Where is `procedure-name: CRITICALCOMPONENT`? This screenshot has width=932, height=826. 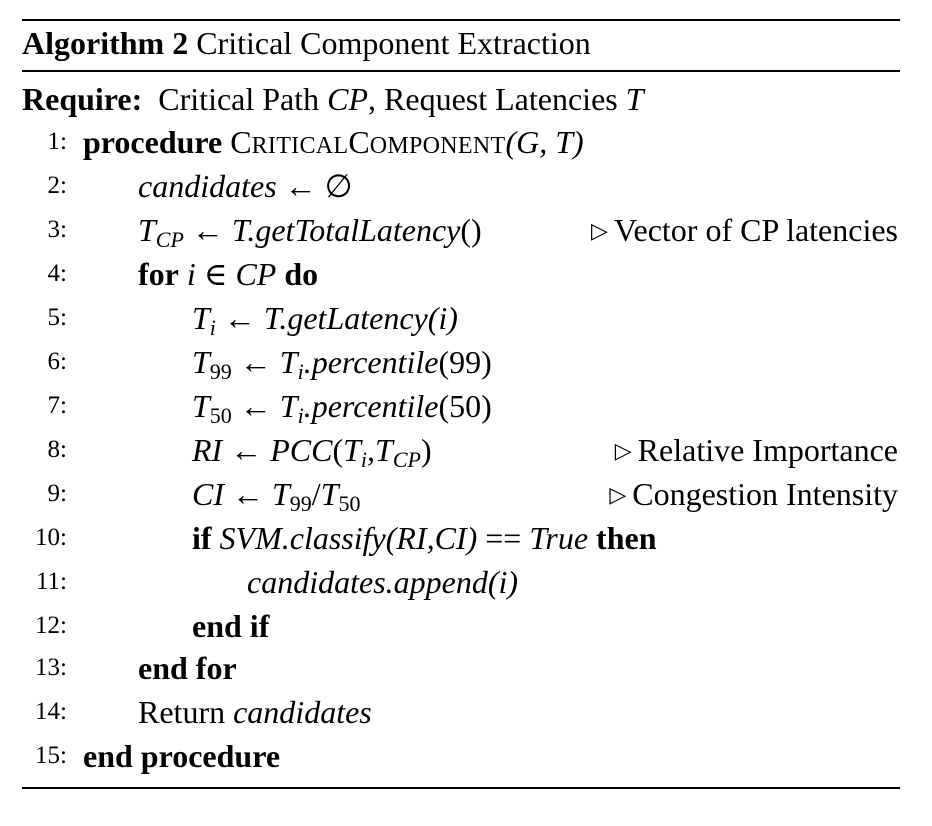
procedure-name: CRITICALCOMPONENT is located at coordinates (368, 142).